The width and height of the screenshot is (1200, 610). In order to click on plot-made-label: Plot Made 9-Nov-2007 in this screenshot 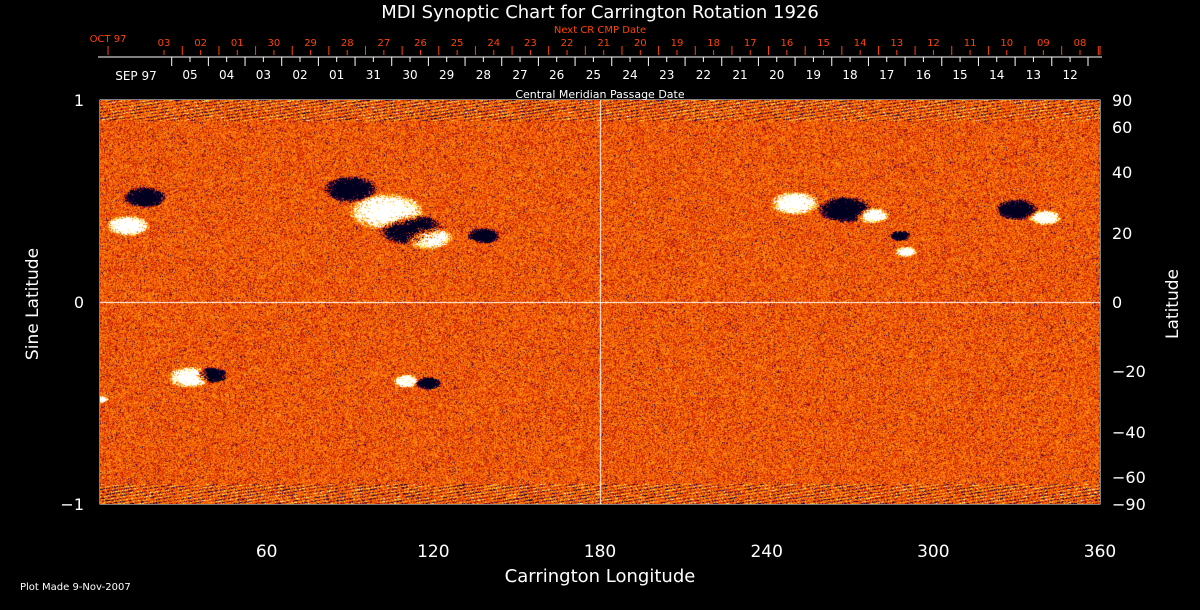, I will do `click(75, 587)`.